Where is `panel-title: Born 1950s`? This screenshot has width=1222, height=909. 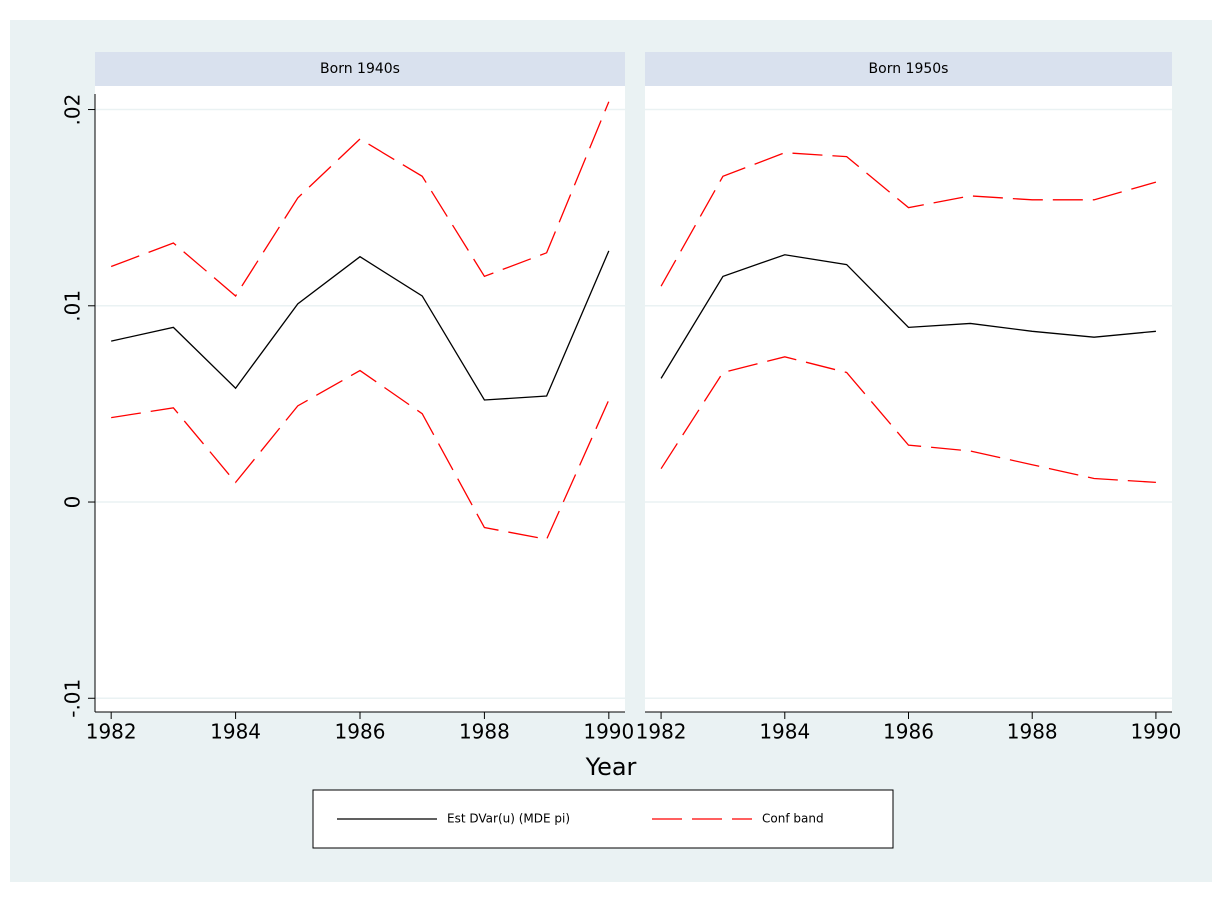
panel-title: Born 1950s is located at coordinates (909, 69).